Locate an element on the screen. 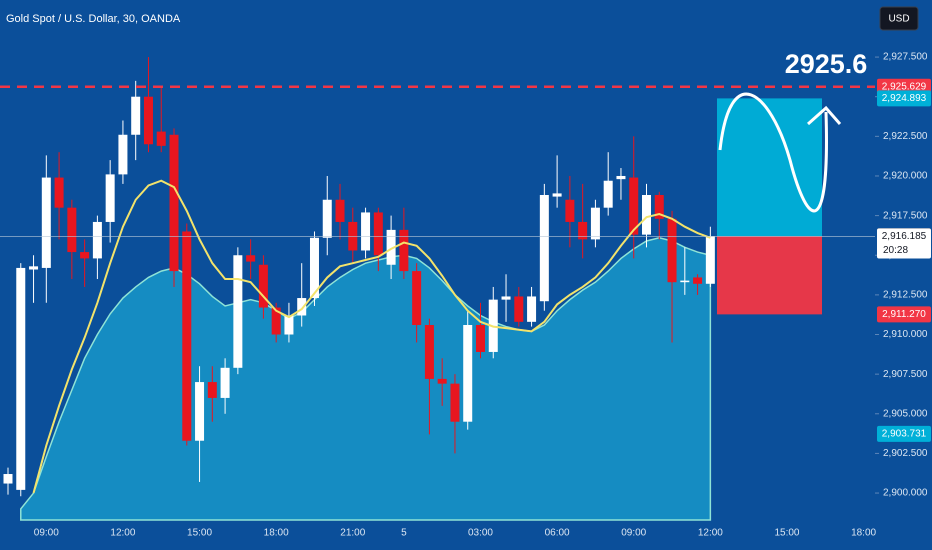 The image size is (932, 550). last-price-label: 2,916.185 is located at coordinates (904, 236).